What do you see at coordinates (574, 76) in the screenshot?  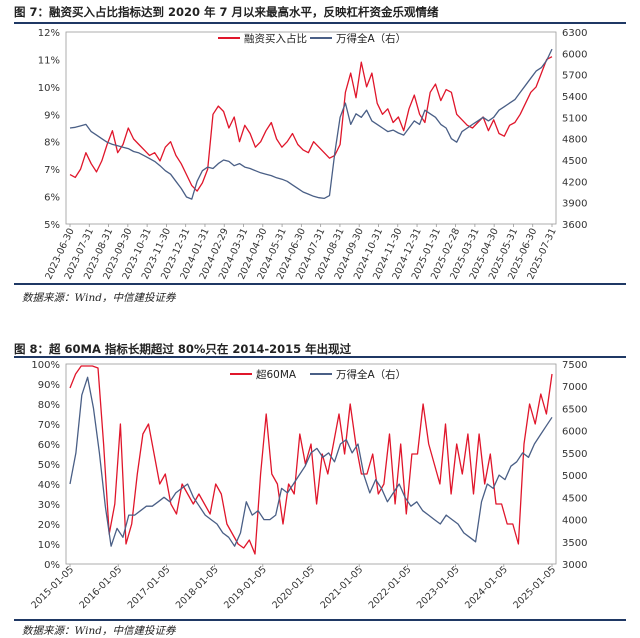 I see `y-right-tick-label: 5700` at bounding box center [574, 76].